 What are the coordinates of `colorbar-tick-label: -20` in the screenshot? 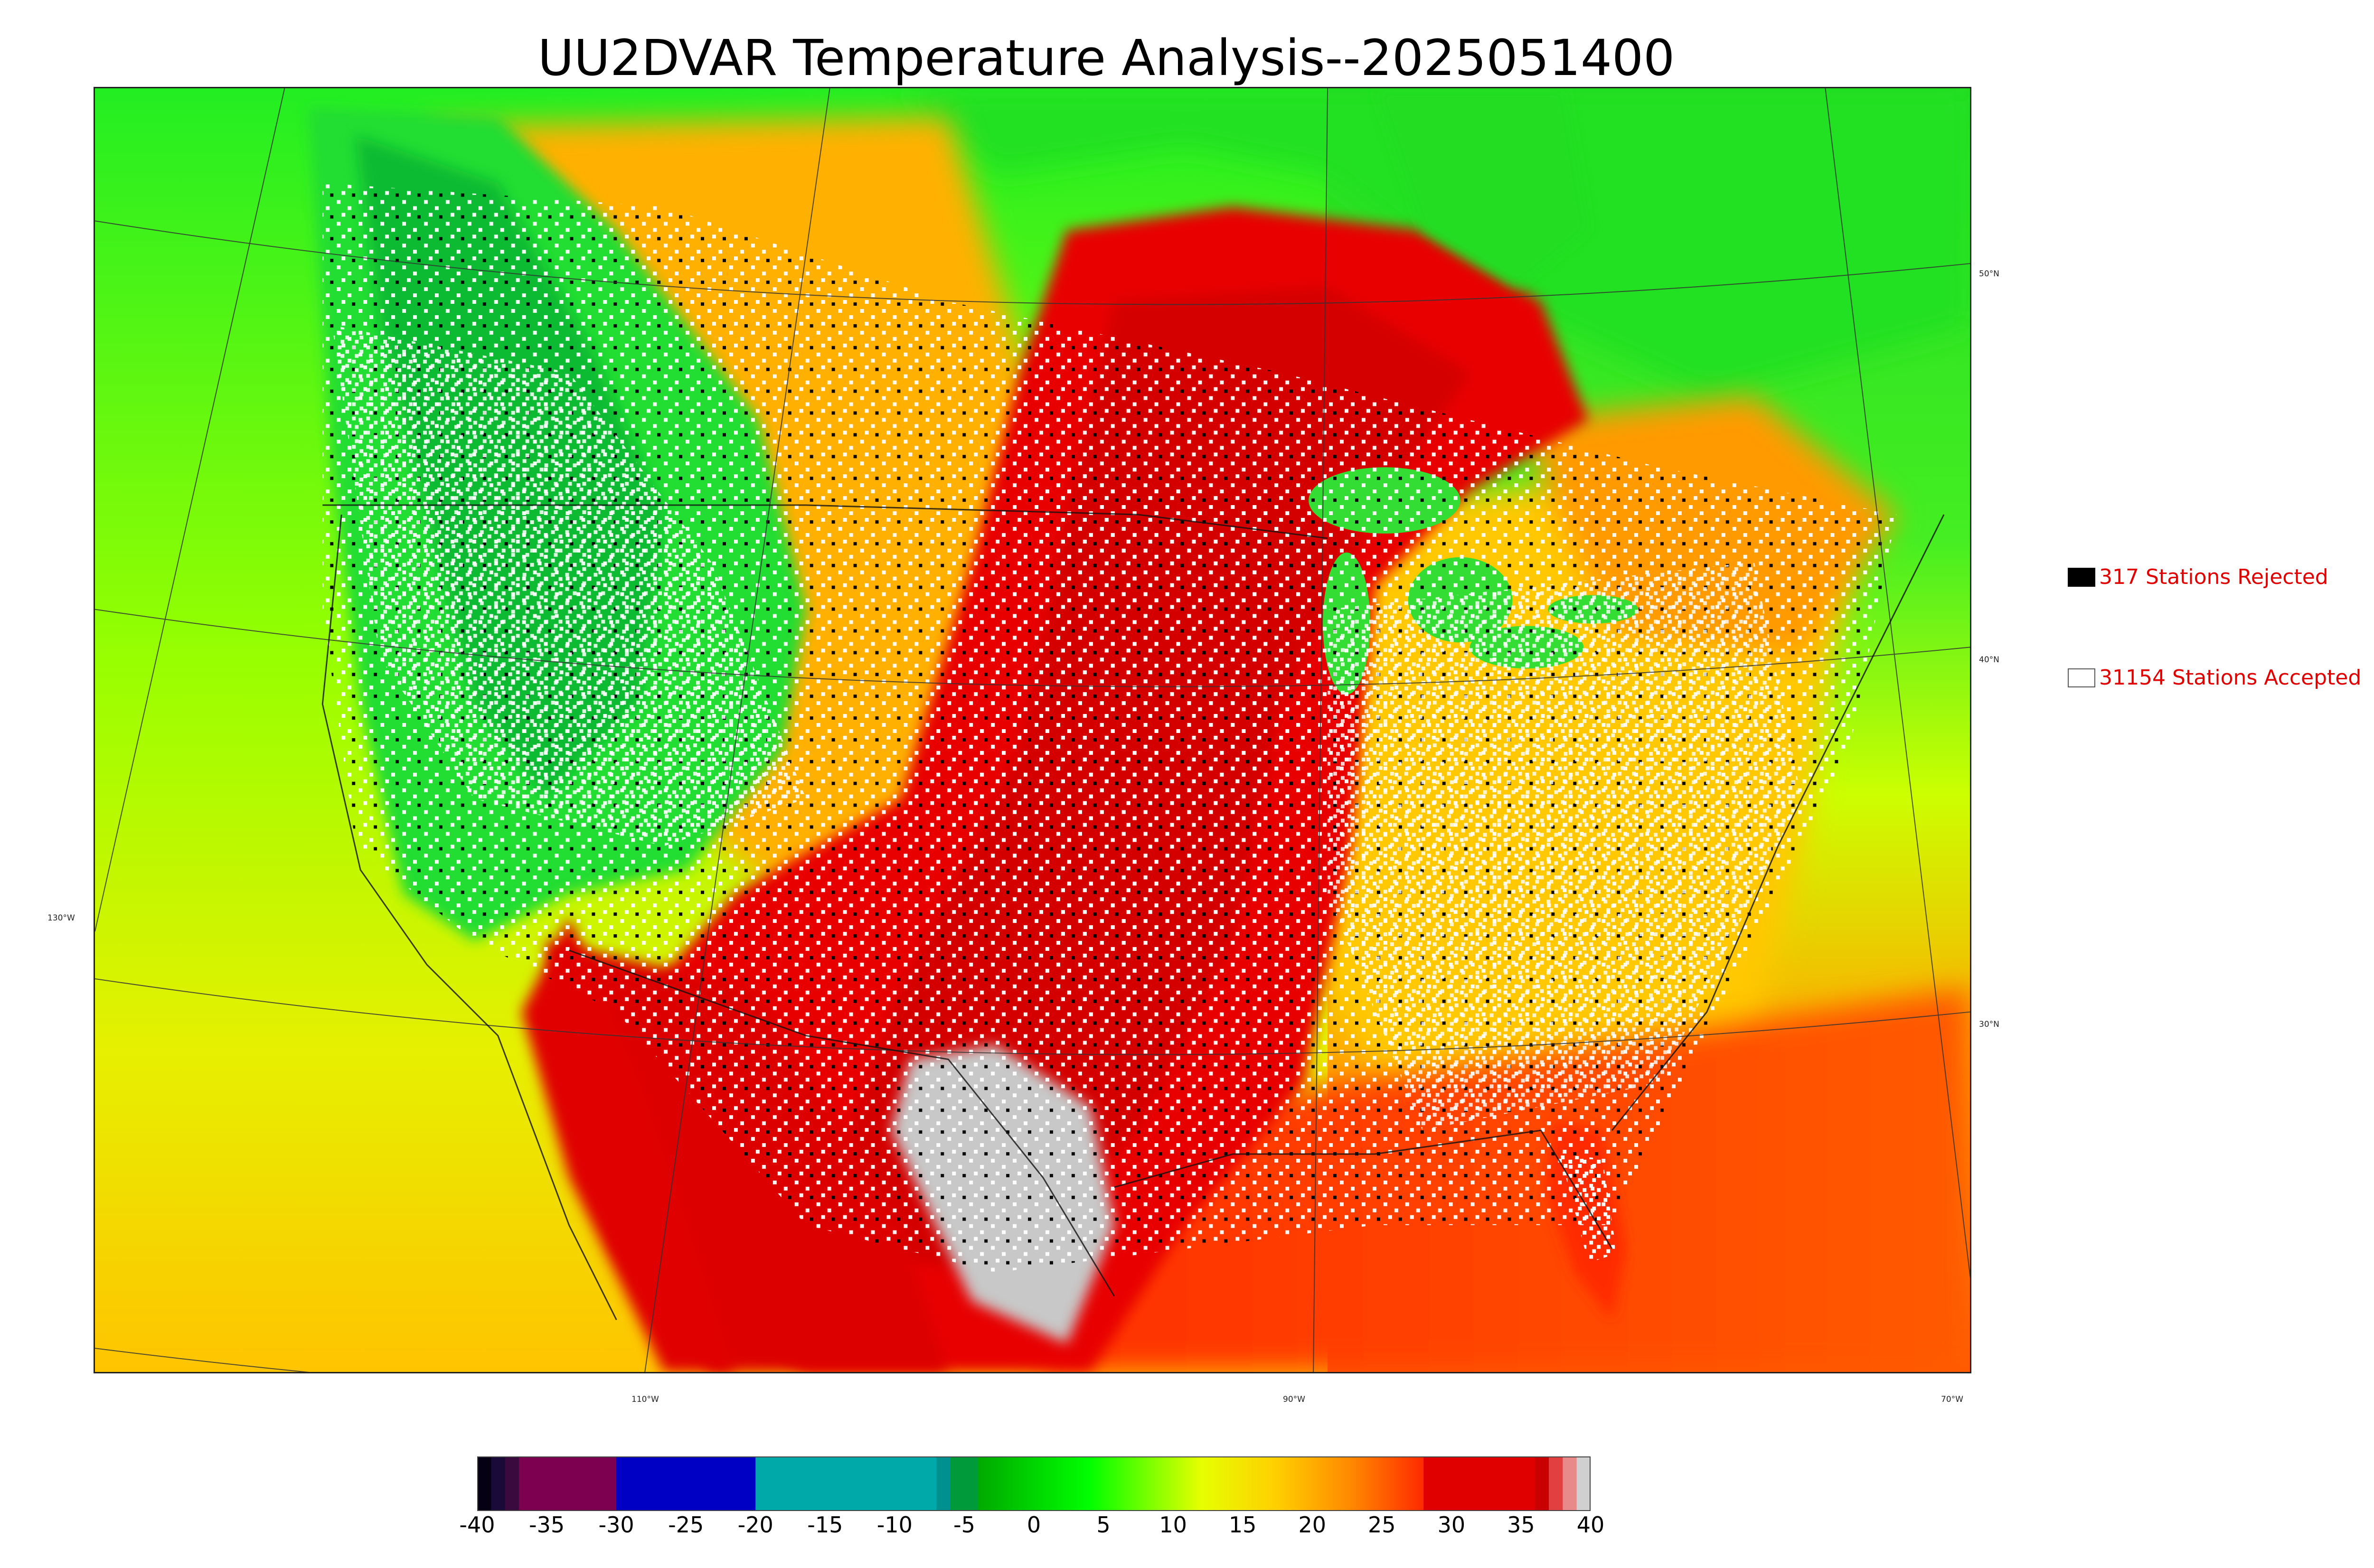 It's located at (755, 1525).